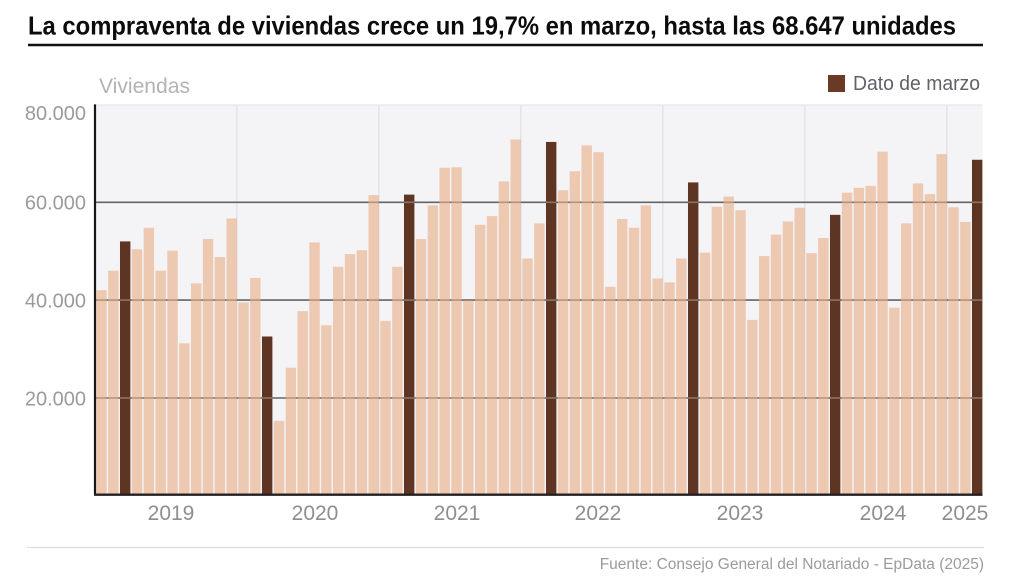 The height and width of the screenshot is (576, 1024). What do you see at coordinates (965, 513) in the screenshot?
I see `svg-text: 2025` at bounding box center [965, 513].